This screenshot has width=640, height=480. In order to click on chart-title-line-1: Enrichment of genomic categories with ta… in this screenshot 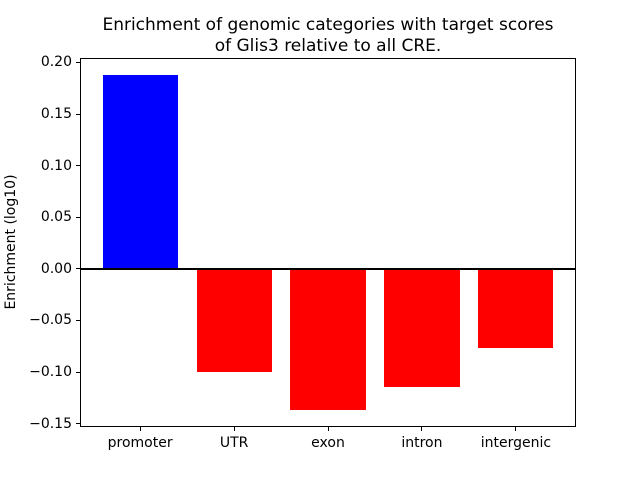, I will do `click(328, 25)`.